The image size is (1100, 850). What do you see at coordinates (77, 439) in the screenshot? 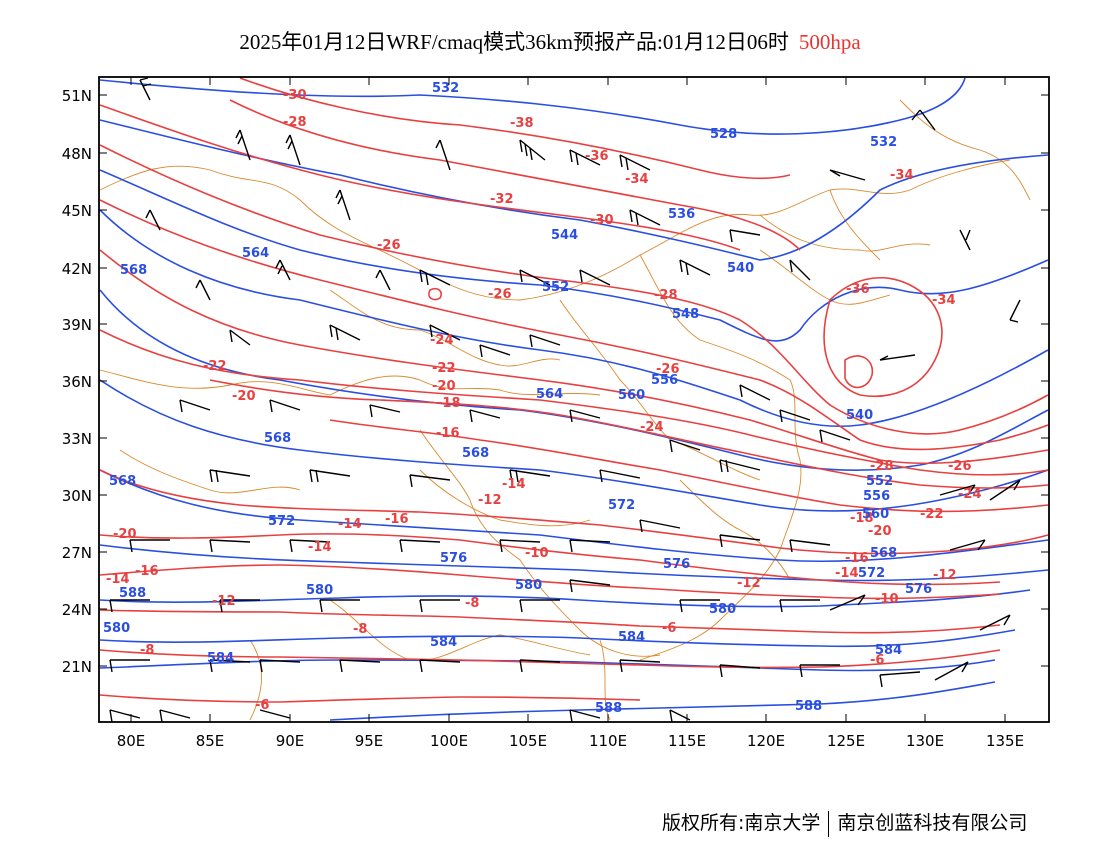
I see `lat-tick-label: 33N` at bounding box center [77, 439].